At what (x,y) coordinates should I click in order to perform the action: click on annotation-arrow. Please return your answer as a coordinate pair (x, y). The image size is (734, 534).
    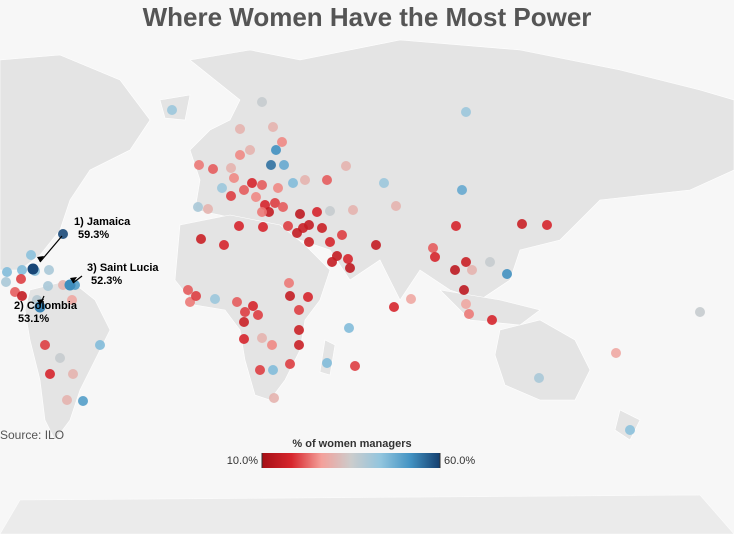
    Looking at the image, I should click on (51, 249).